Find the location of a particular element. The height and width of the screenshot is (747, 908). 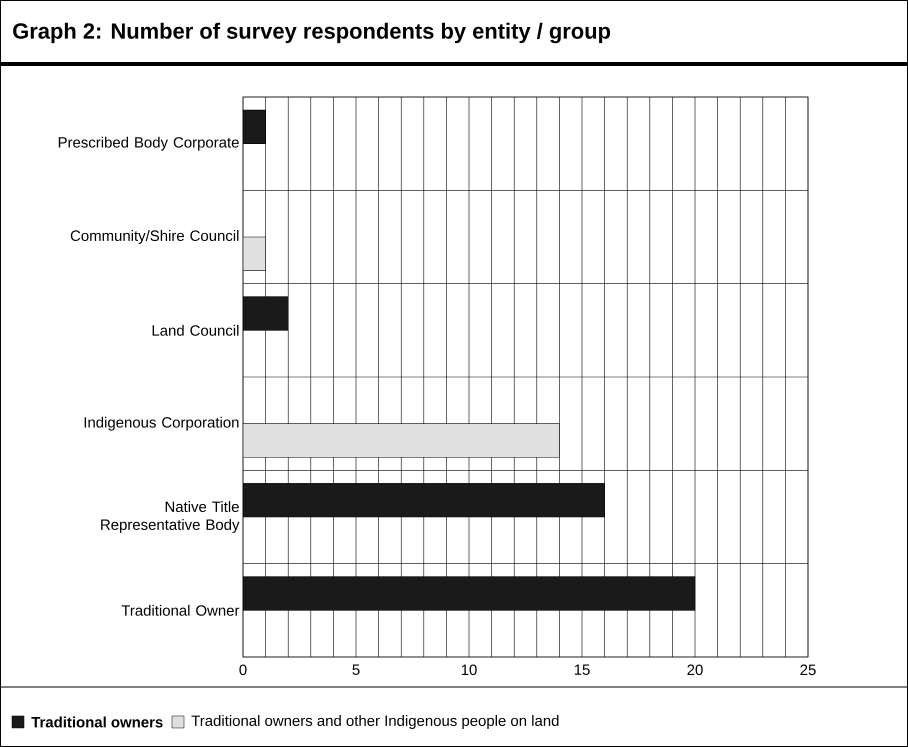

y-tick-label: Traditional Owner is located at coordinates (181, 610).